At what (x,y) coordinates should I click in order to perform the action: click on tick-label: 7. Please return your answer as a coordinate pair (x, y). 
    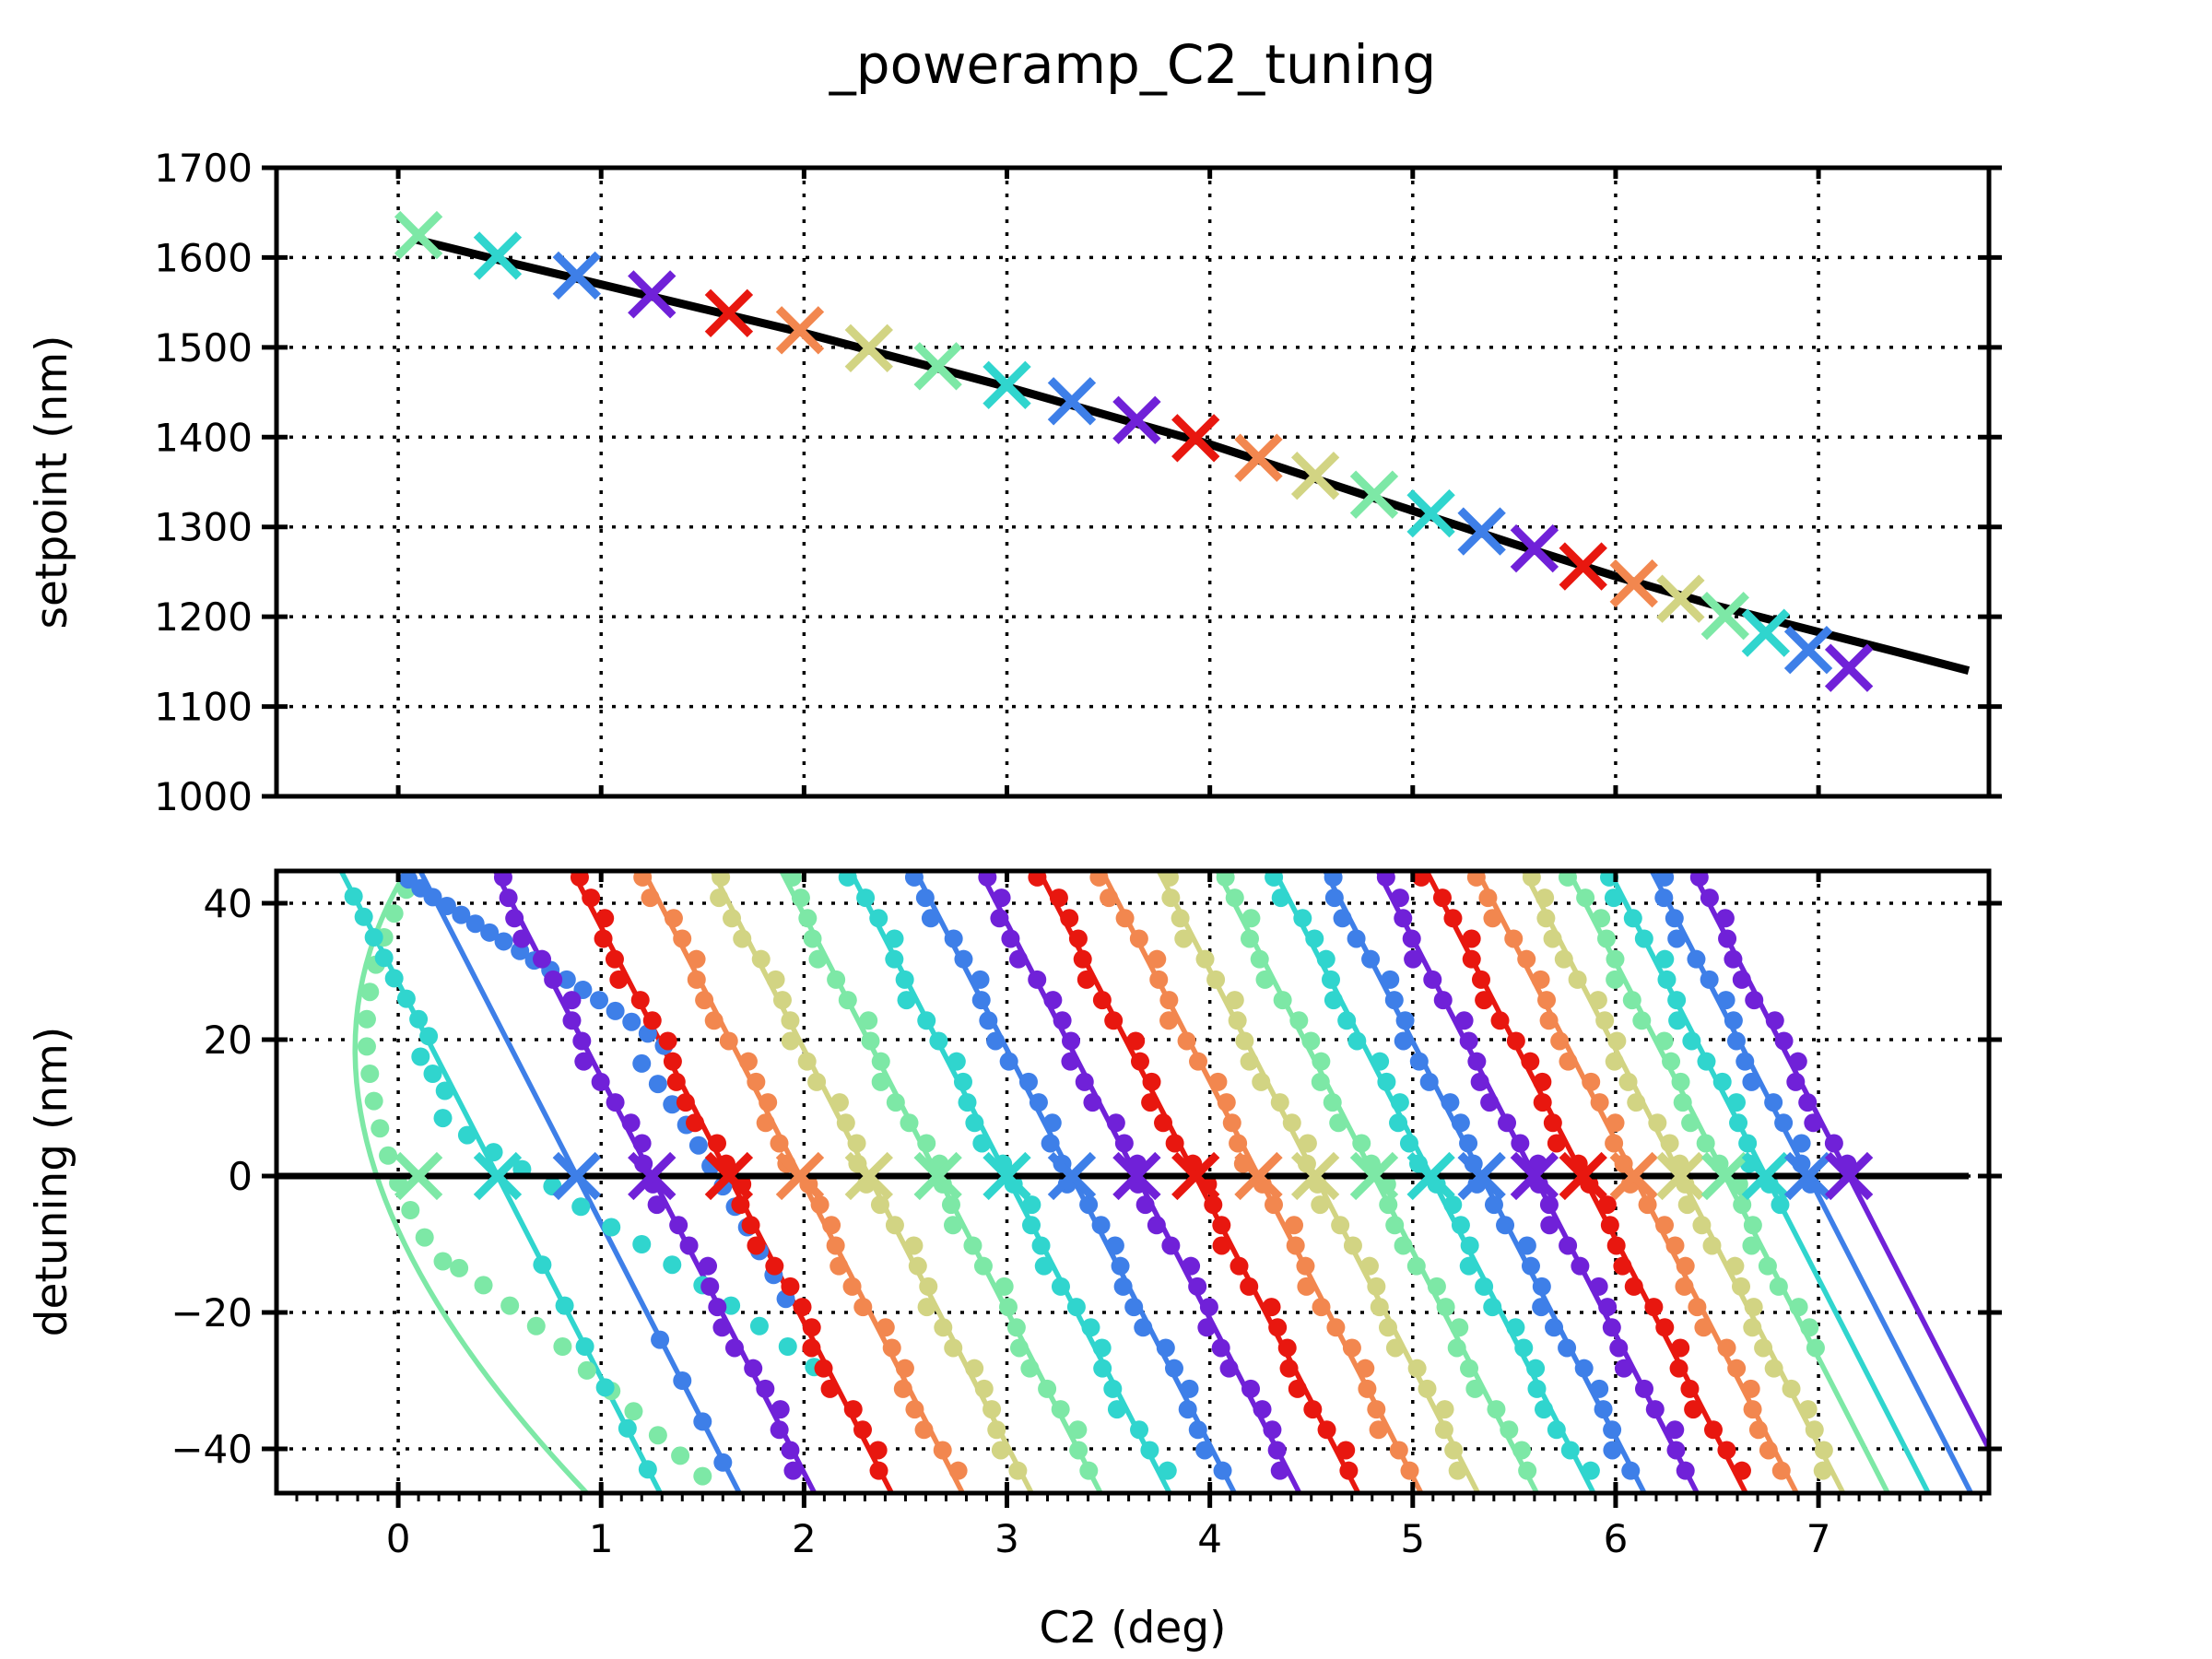
    Looking at the image, I should click on (1818, 1538).